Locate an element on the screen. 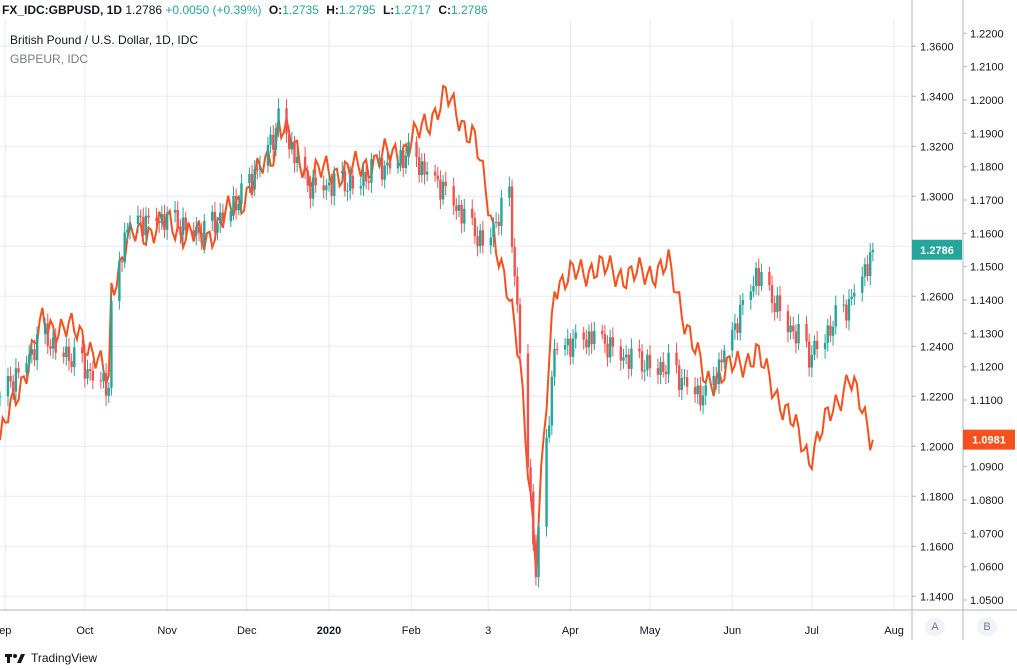 The width and height of the screenshot is (1017, 670). time-axis-tick-label: Jul is located at coordinates (812, 631).